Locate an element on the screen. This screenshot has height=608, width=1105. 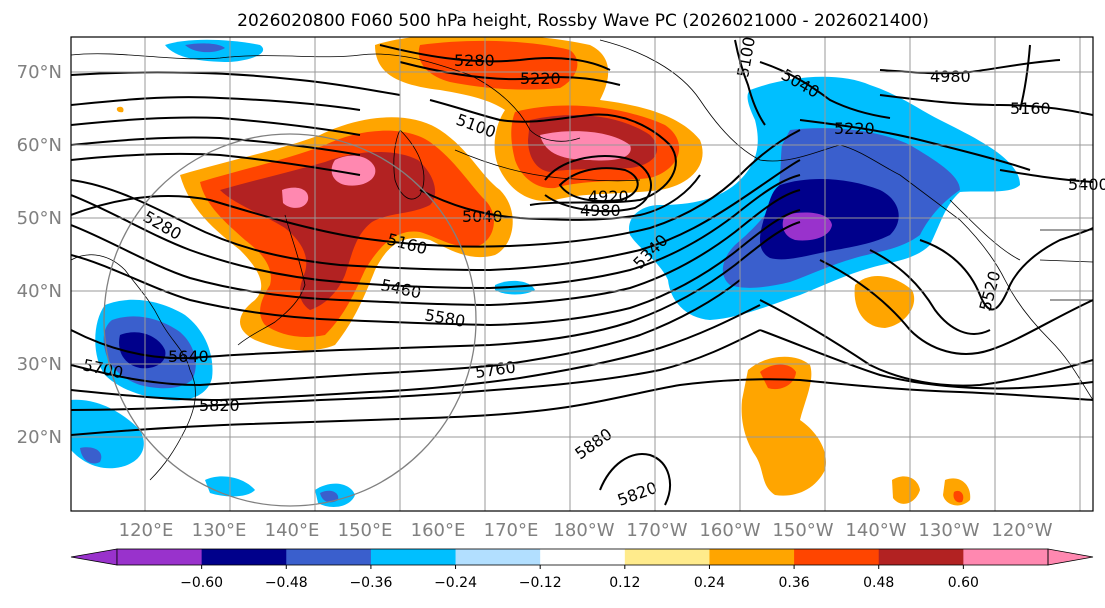
colorbar-tick-label: 0.36 is located at coordinates (794, 583).